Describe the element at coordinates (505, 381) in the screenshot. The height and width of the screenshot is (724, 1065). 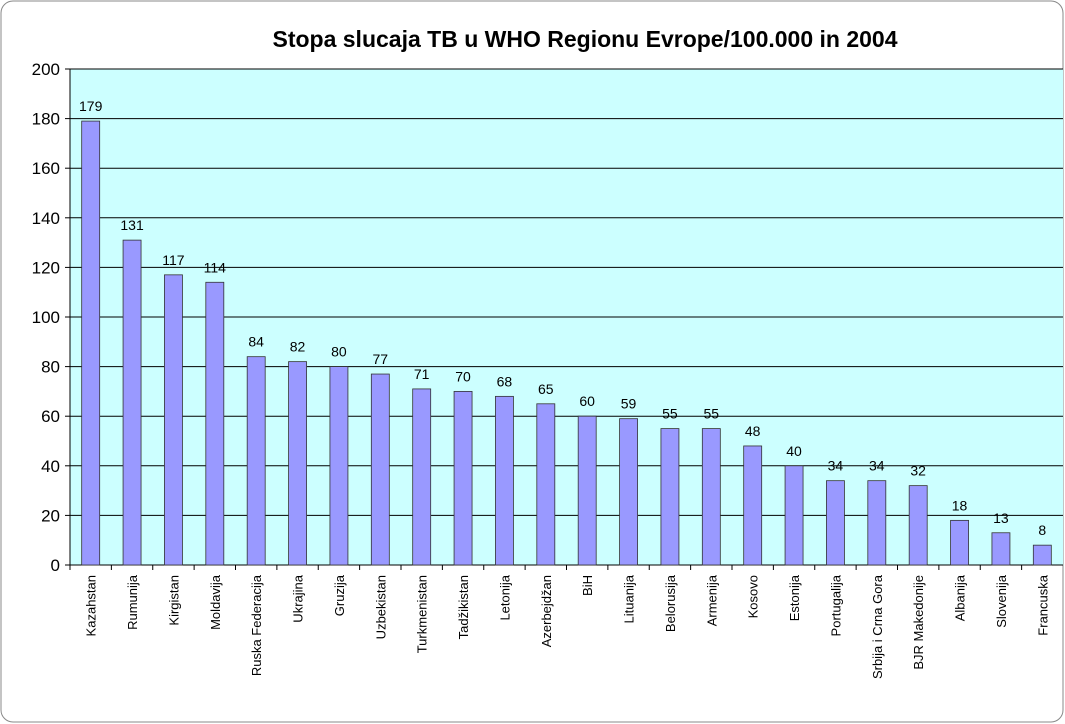
I see `data-label: 68` at that location.